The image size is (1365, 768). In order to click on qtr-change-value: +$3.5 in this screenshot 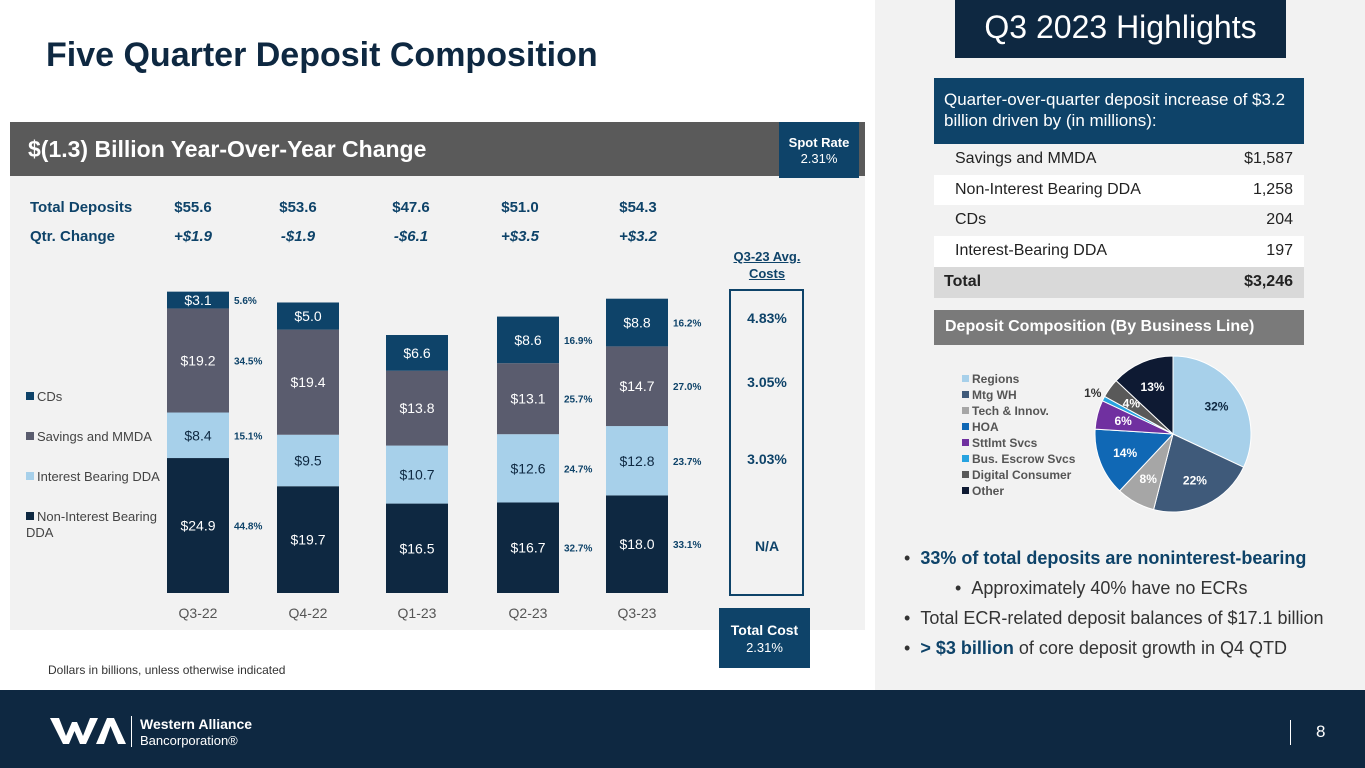, I will do `click(520, 236)`.